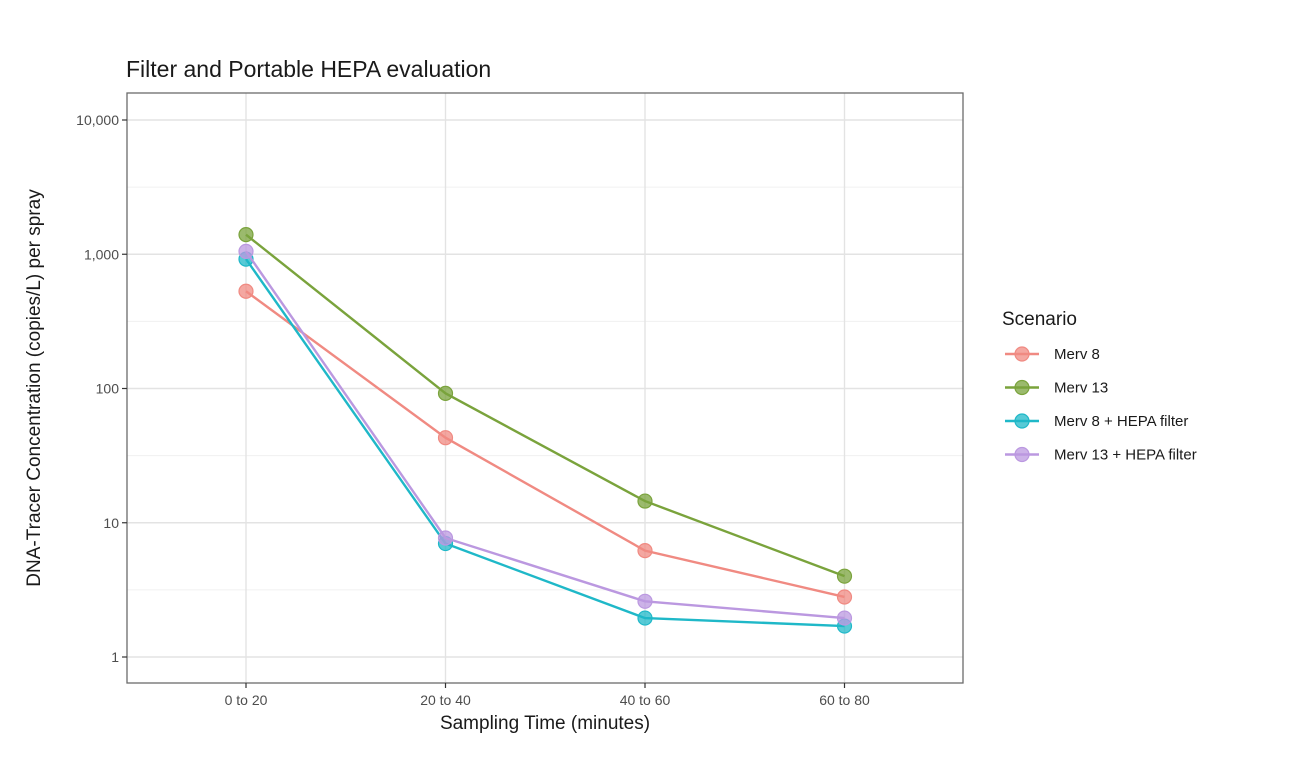  What do you see at coordinates (111, 523) in the screenshot?
I see `y-tick-label: 10` at bounding box center [111, 523].